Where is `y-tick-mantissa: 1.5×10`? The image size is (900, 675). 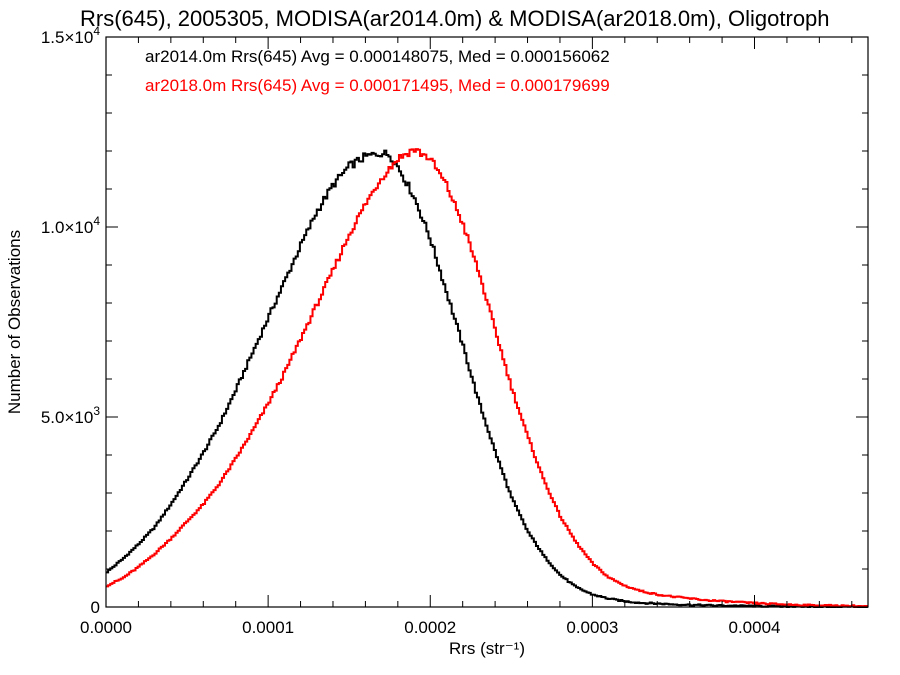 y-tick-mantissa: 1.5×10 is located at coordinates (67, 37).